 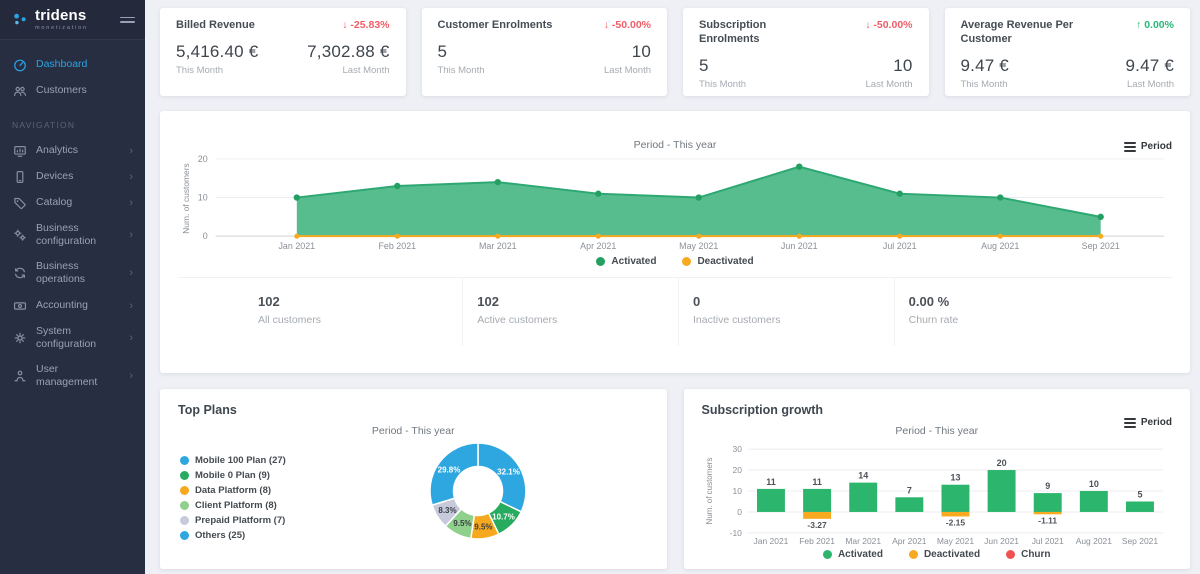 What do you see at coordinates (67, 375) in the screenshot?
I see `sidebar-item-label: User management` at bounding box center [67, 375].